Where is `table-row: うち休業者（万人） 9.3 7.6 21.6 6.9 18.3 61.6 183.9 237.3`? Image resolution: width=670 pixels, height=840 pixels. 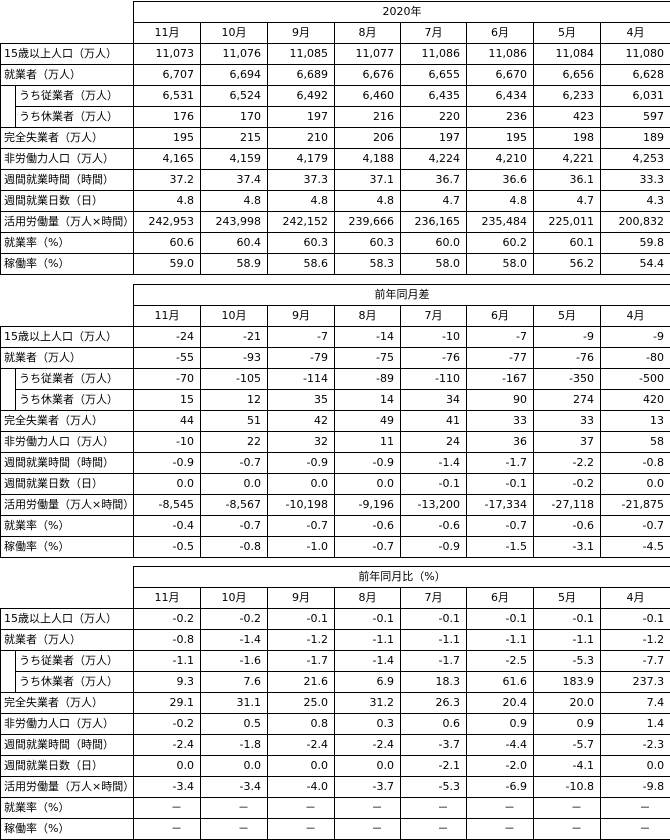
table-row: うち休業者（万人） 9.3 7.6 21.6 6.9 18.3 61.6 183.9 237.3 is located at coordinates (335, 682).